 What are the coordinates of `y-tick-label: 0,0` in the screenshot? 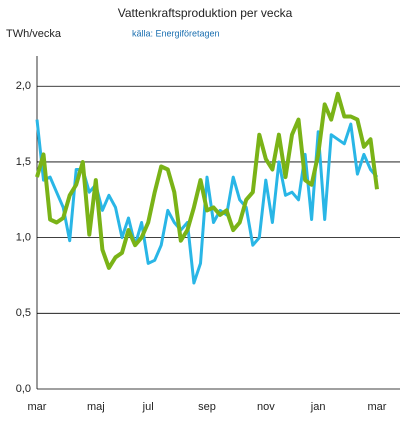 It's located at (23, 389).